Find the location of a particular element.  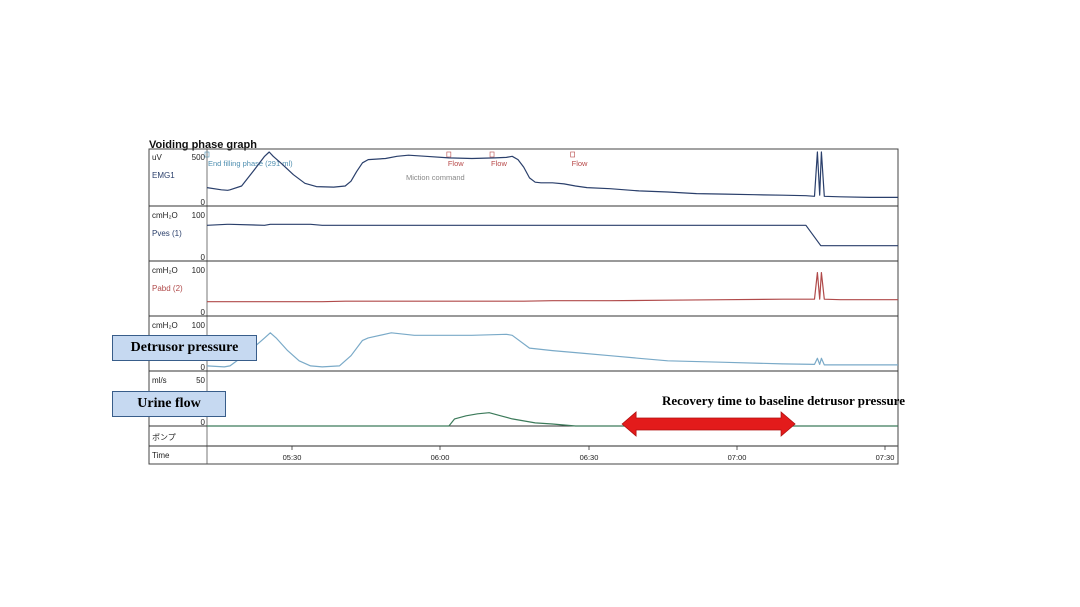

event-miction-command-2: Miction command is located at coordinates (435, 177).